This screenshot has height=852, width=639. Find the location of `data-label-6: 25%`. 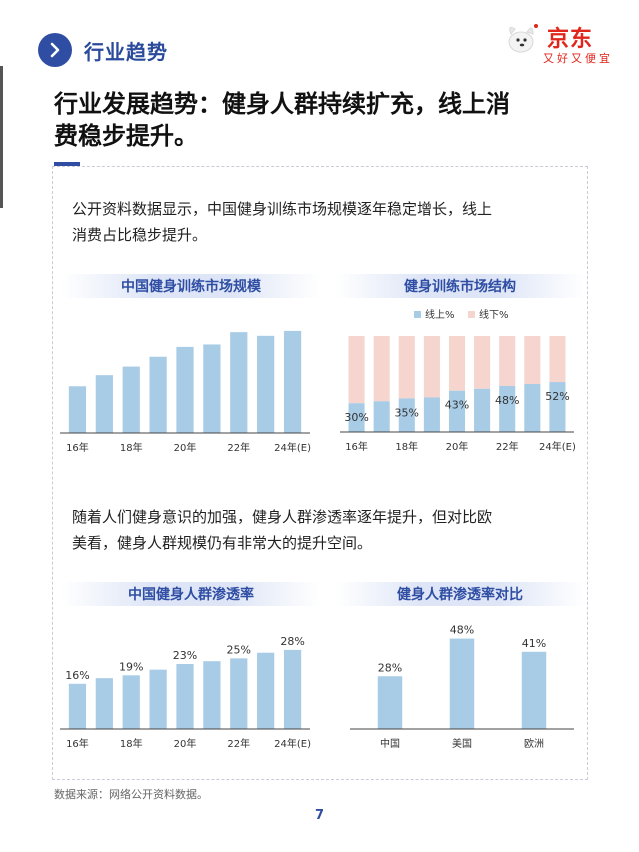

data-label-6: 25% is located at coordinates (239, 649).